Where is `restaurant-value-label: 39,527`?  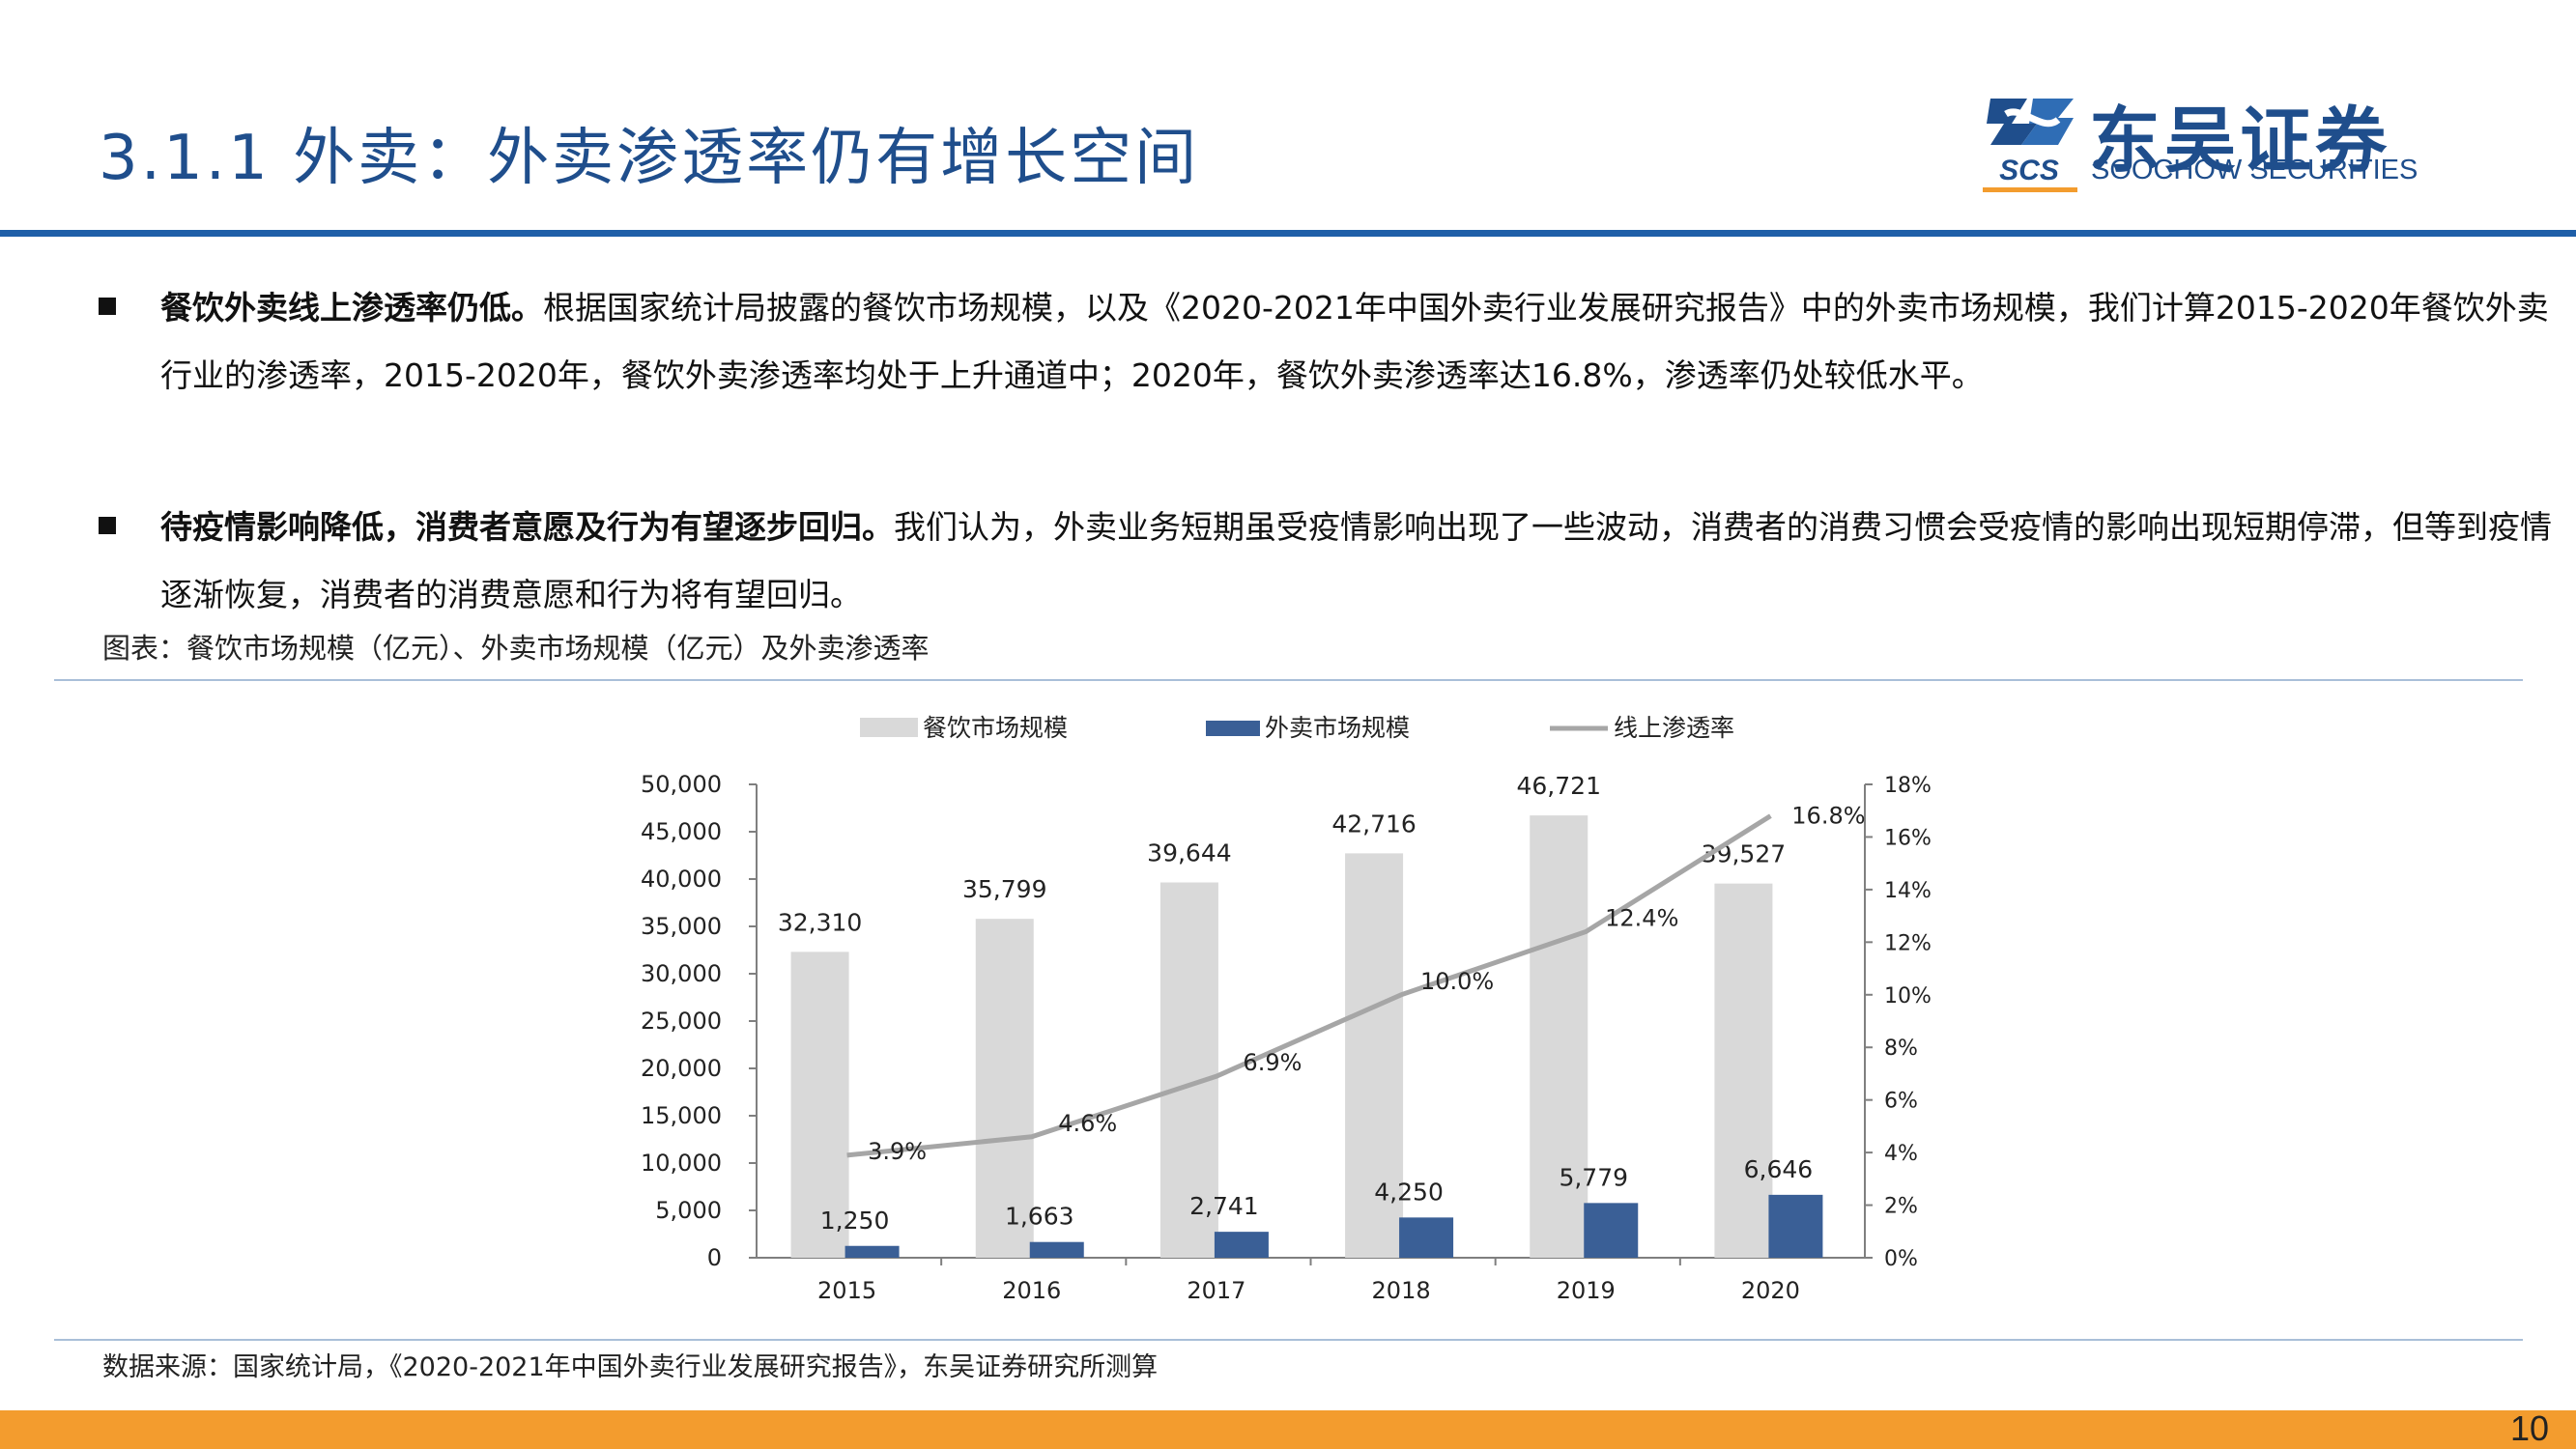
restaurant-value-label: 39,527 is located at coordinates (1744, 854).